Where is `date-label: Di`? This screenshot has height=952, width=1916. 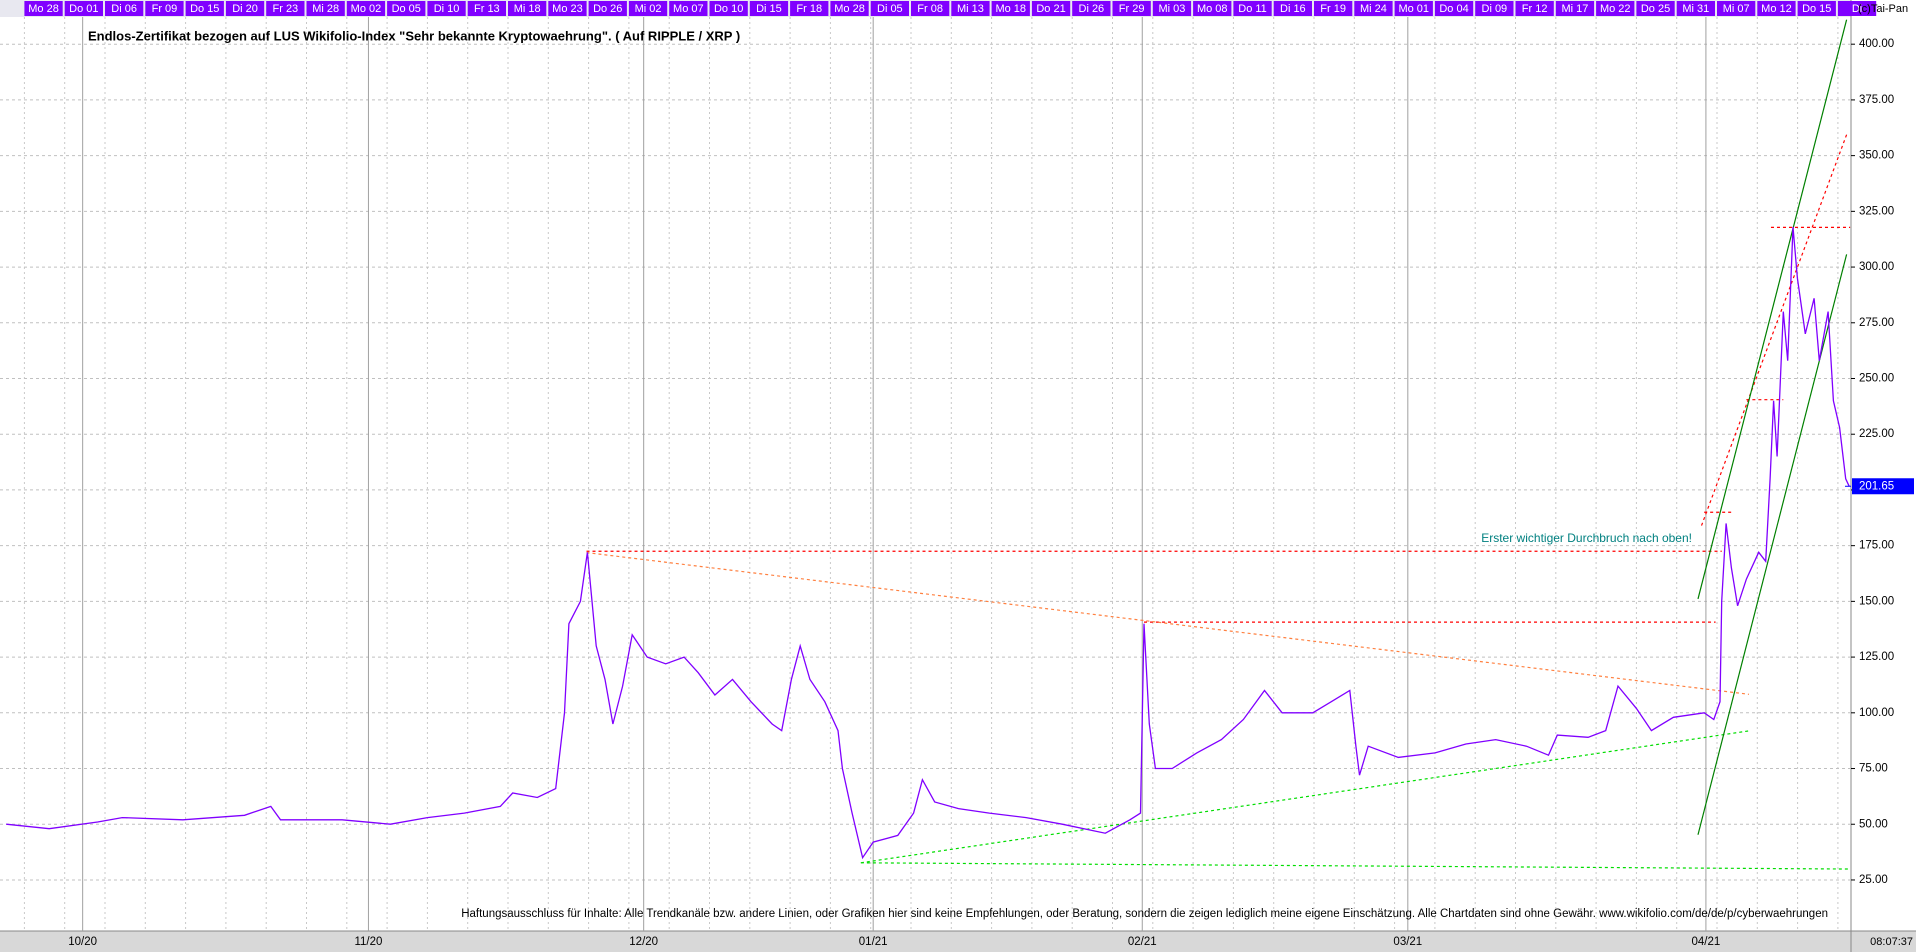 date-label: Di is located at coordinates (1857, 9).